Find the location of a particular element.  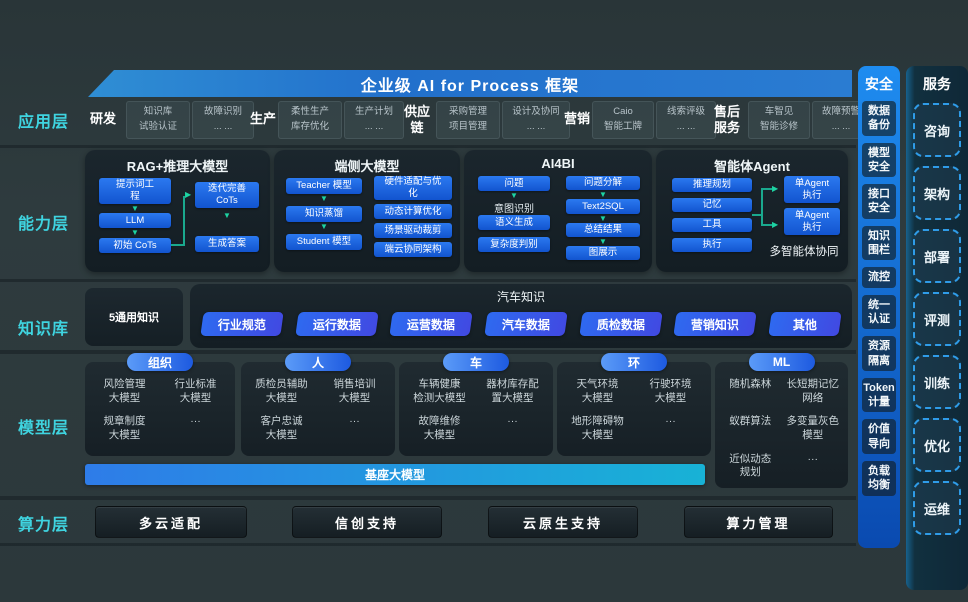

knowledge-pill-label: 运行数据 is located at coordinates (336, 324).